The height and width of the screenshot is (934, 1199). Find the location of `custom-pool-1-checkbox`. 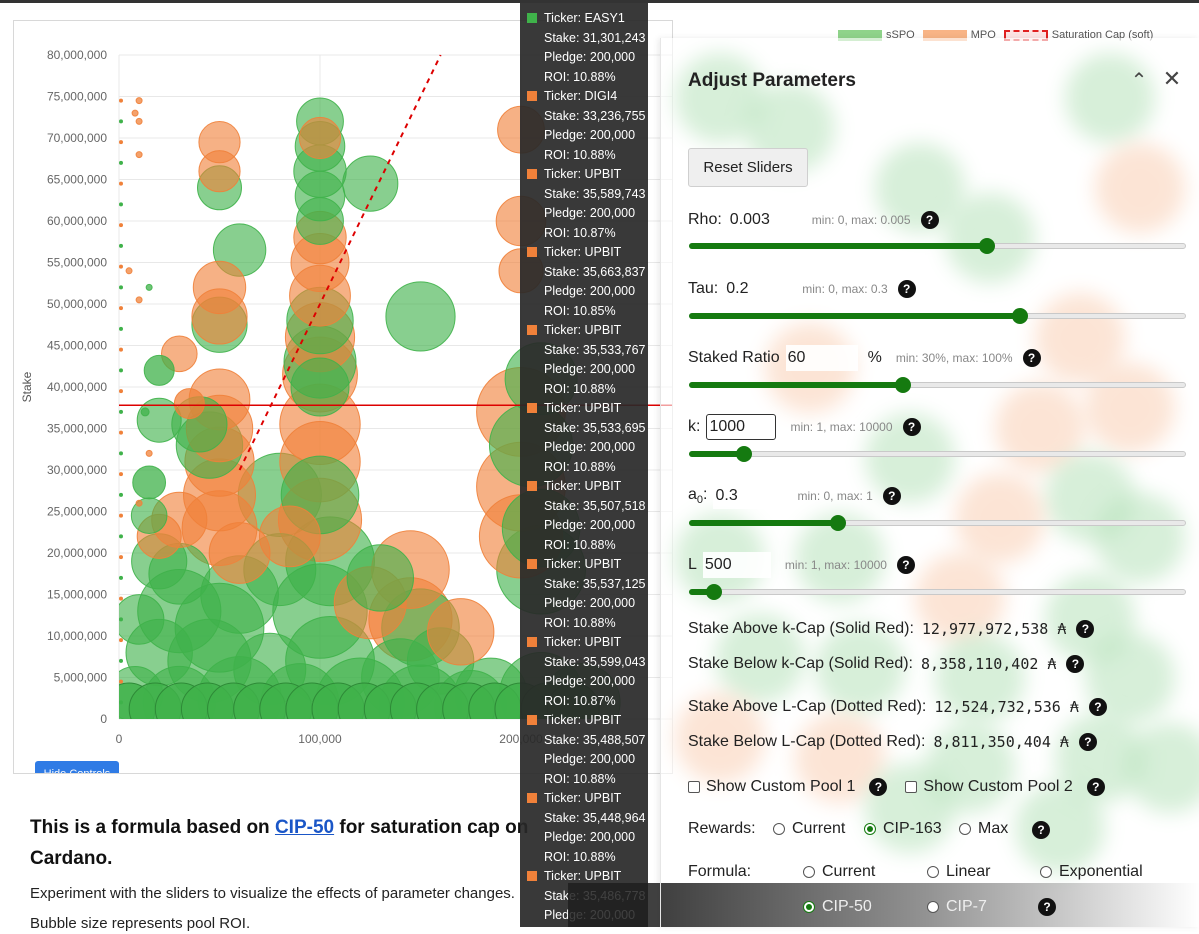

custom-pool-1-checkbox is located at coordinates (694, 787).